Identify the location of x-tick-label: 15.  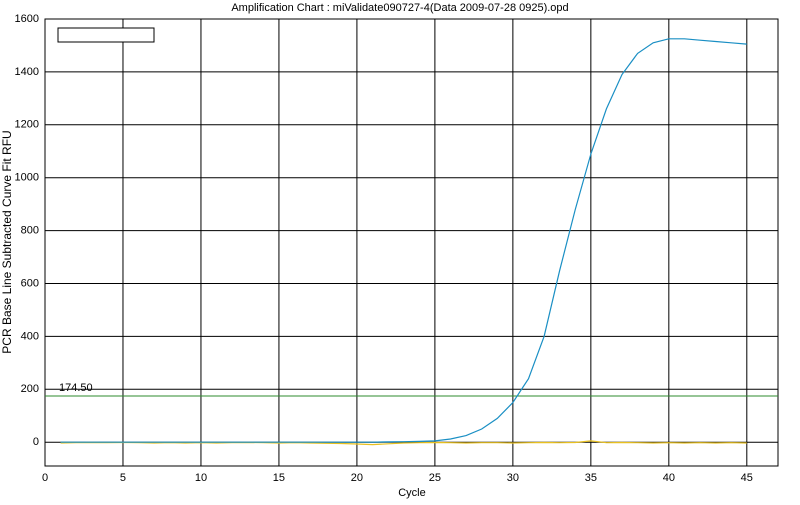
(279, 478).